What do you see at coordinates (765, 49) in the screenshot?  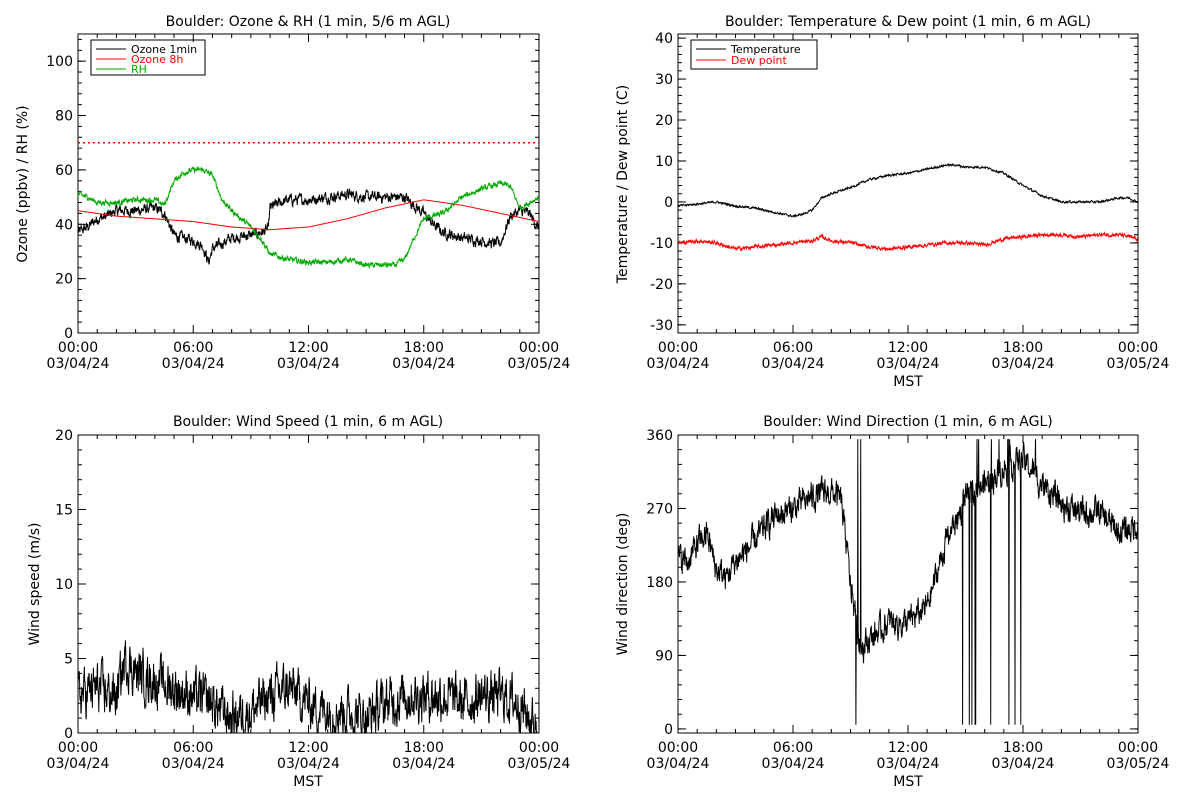 I see `legend-label: Temperature` at bounding box center [765, 49].